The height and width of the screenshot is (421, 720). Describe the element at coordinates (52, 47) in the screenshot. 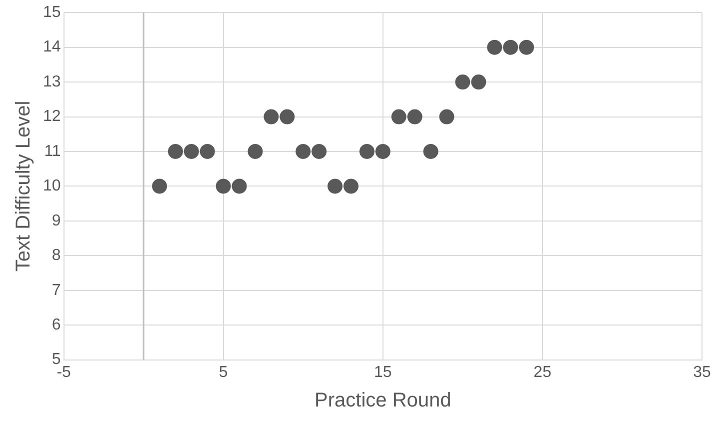

I see `y-tick-label: 14` at that location.